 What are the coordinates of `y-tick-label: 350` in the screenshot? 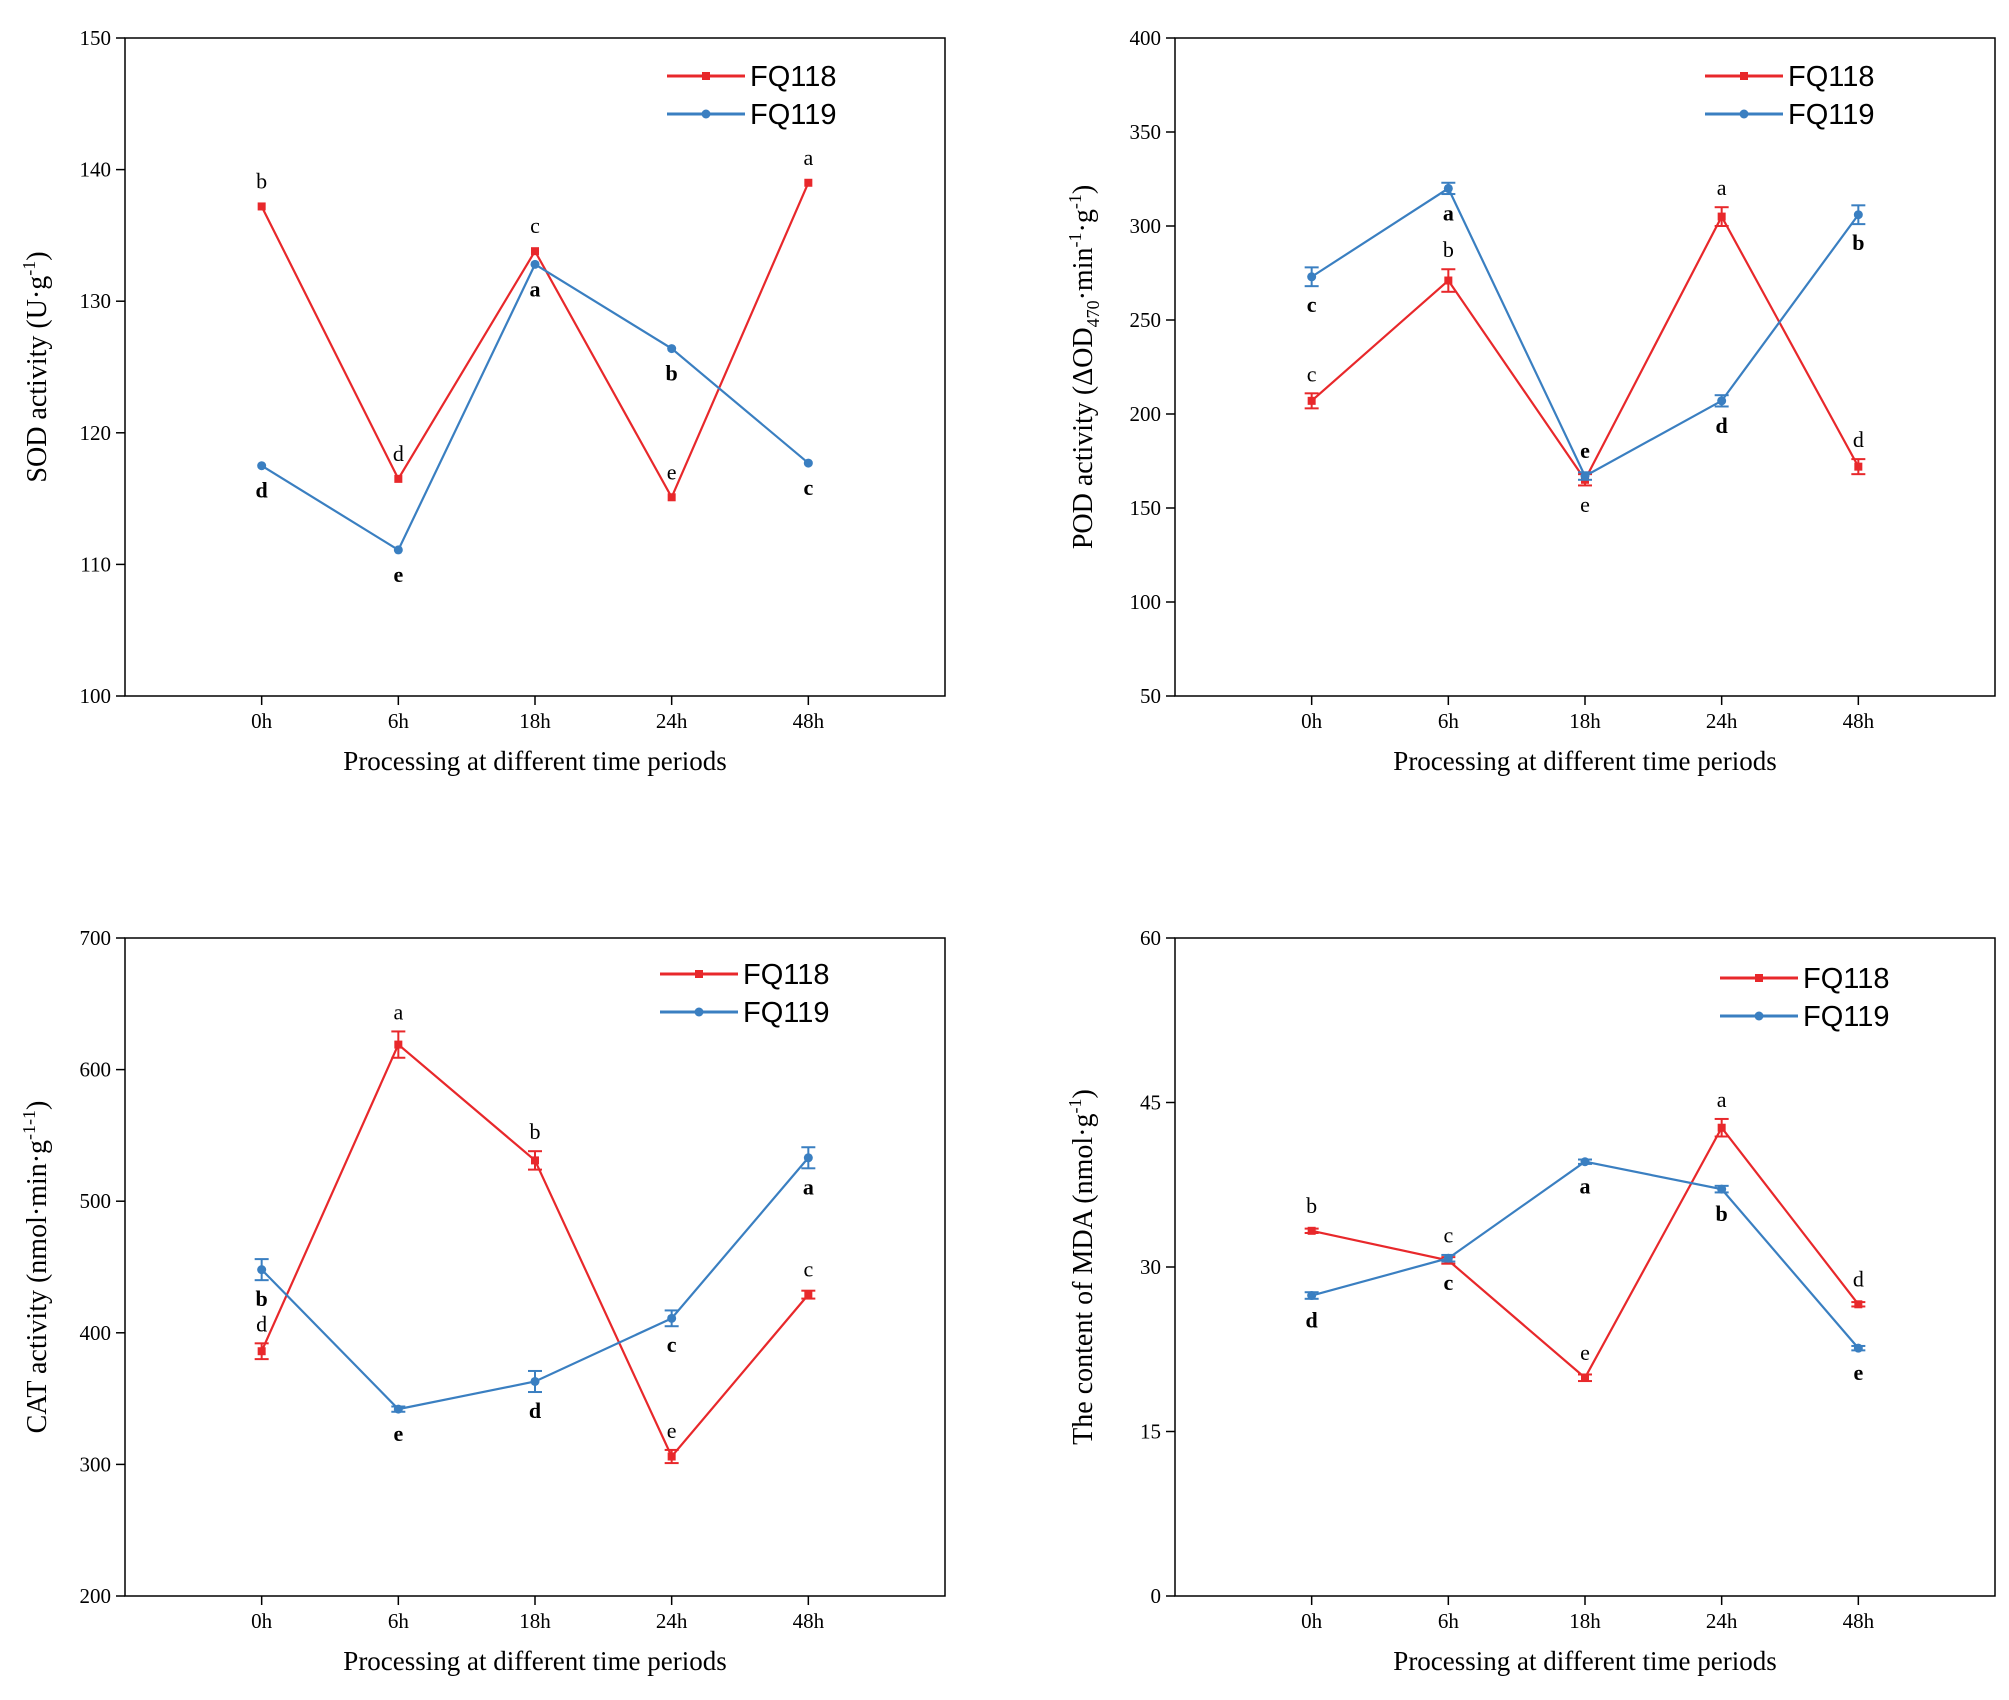 It's located at (1146, 132).